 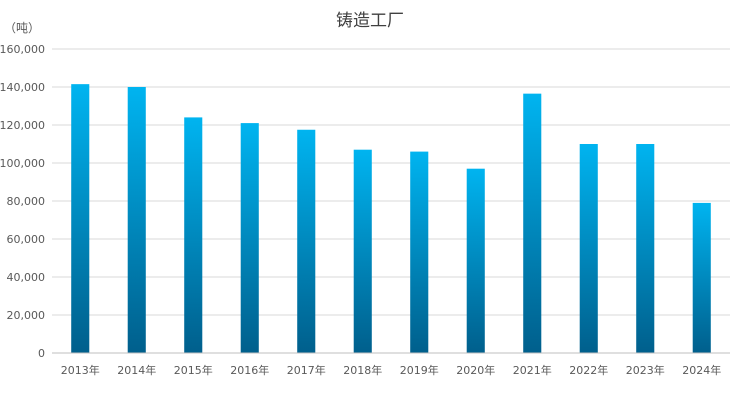 I want to click on bar-2020年, so click(x=475, y=260).